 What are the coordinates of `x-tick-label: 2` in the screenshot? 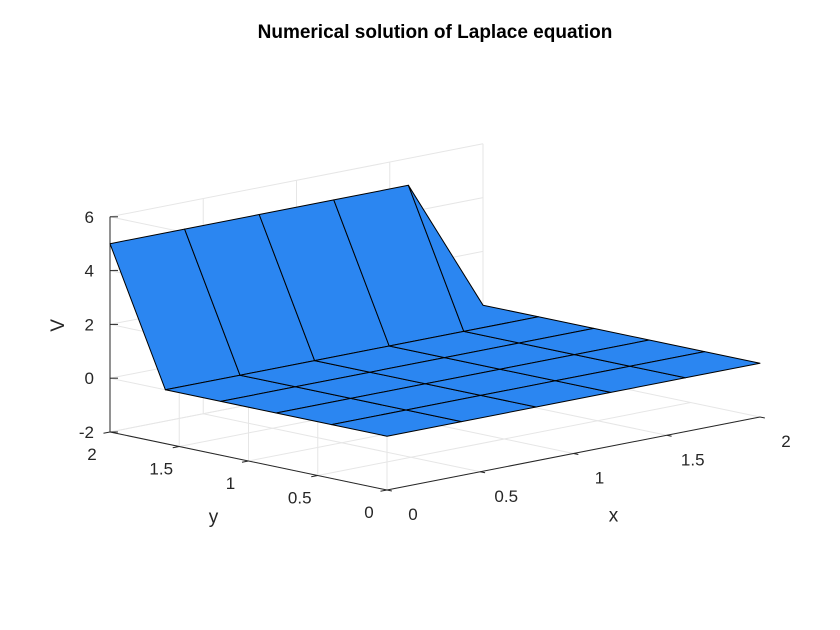 It's located at (785, 441).